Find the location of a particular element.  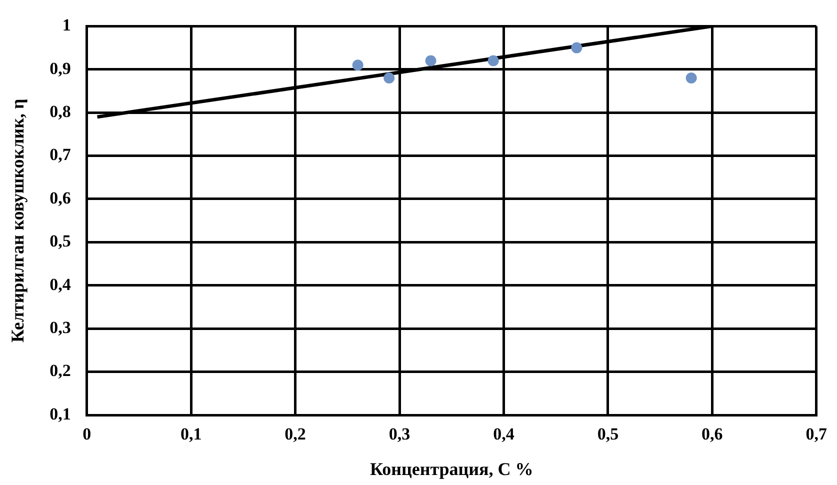

y-tick-label: 0,2 is located at coordinates (60, 370).